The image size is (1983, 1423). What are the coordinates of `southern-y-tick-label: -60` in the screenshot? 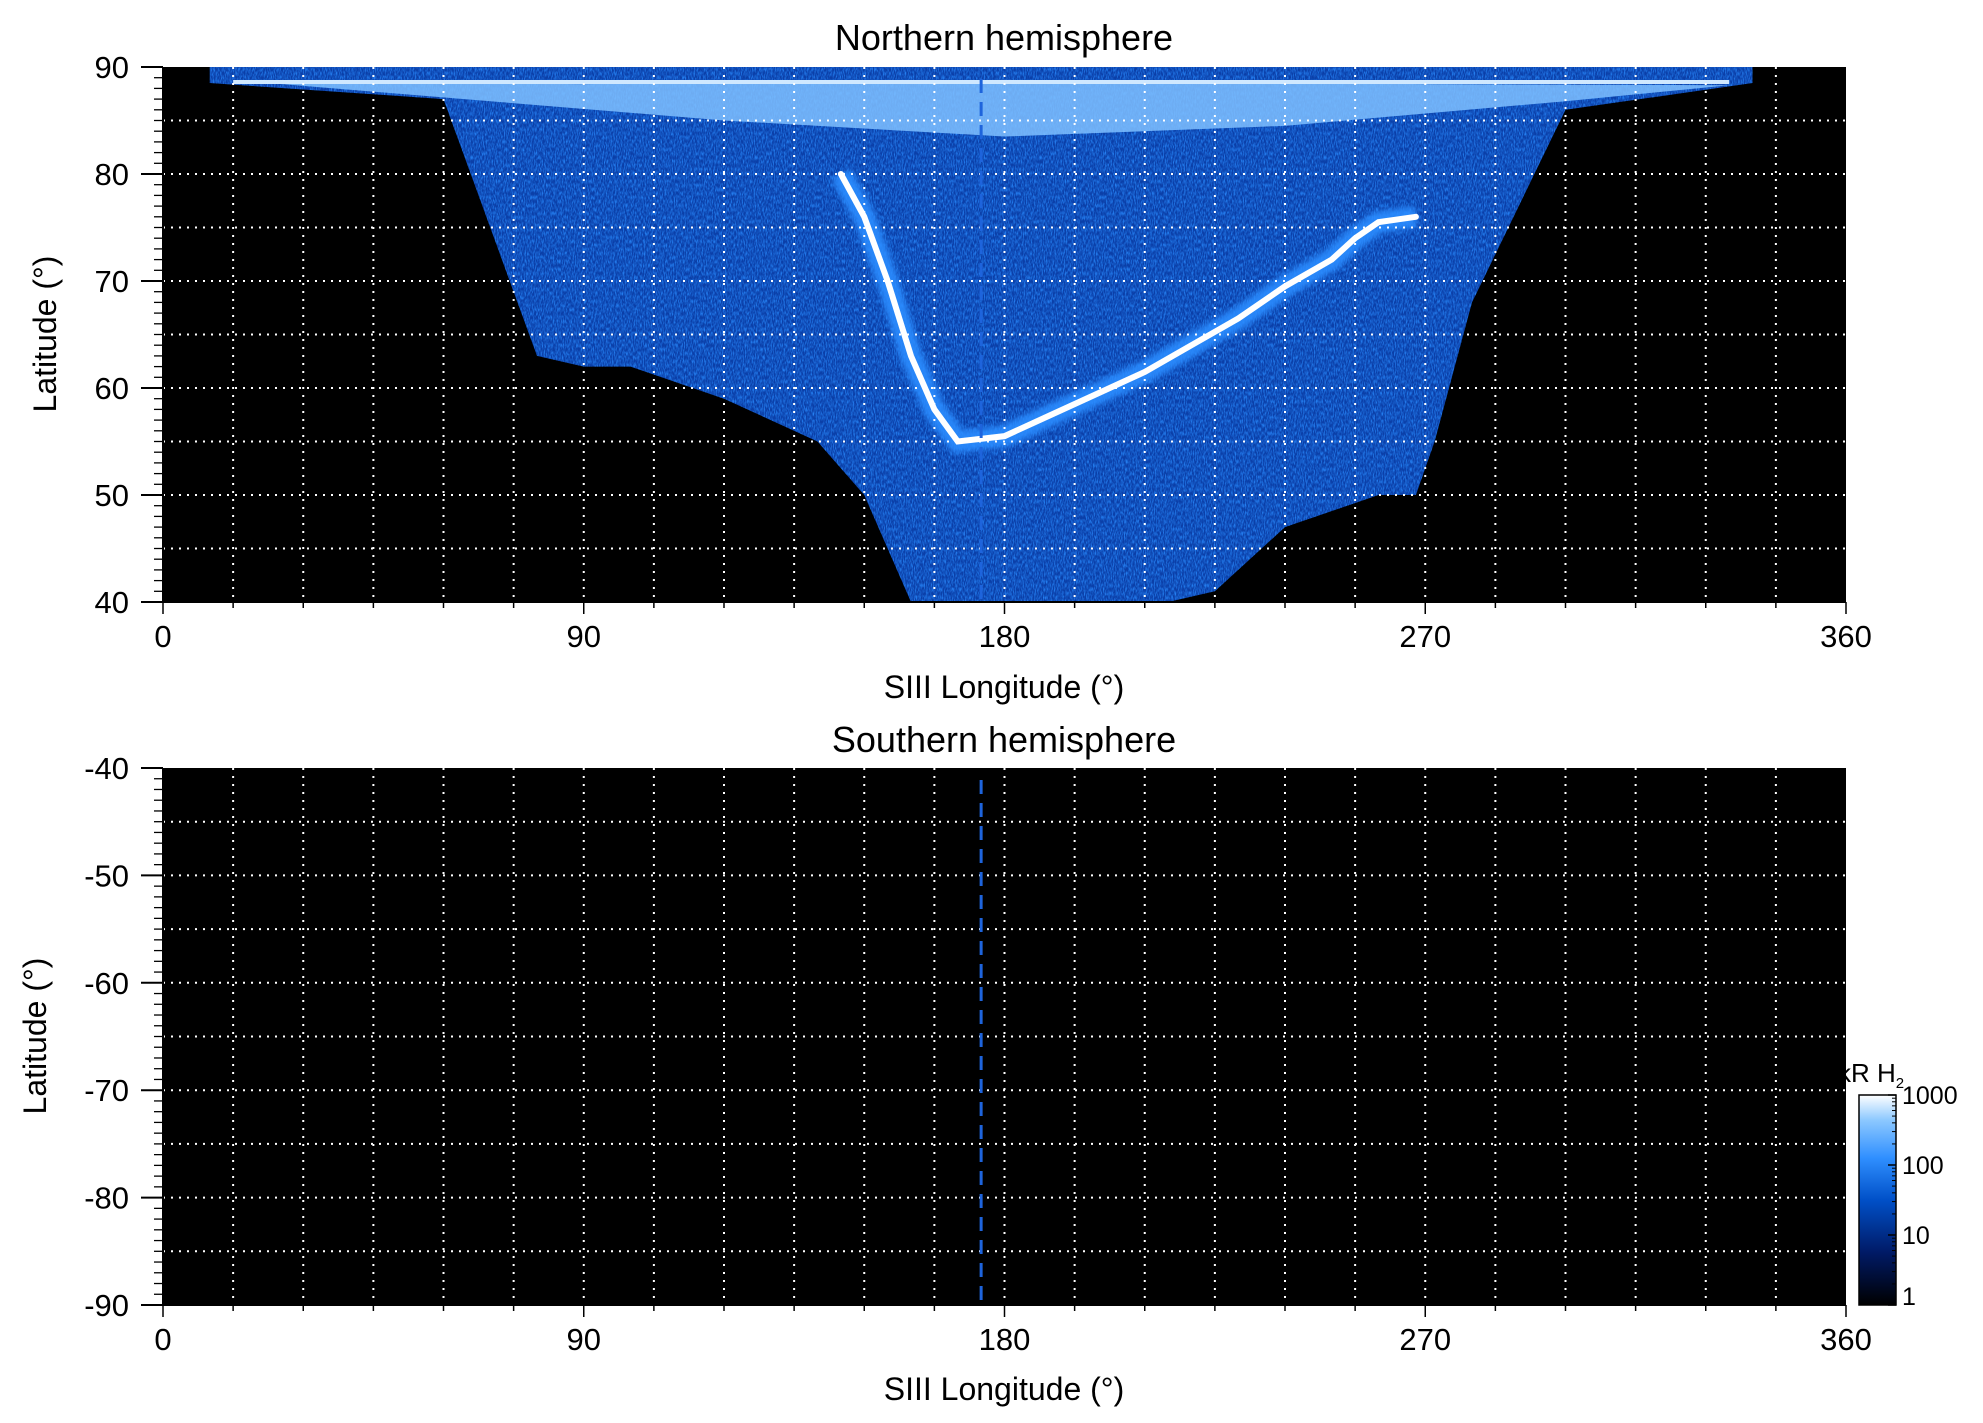 It's located at (106, 983).